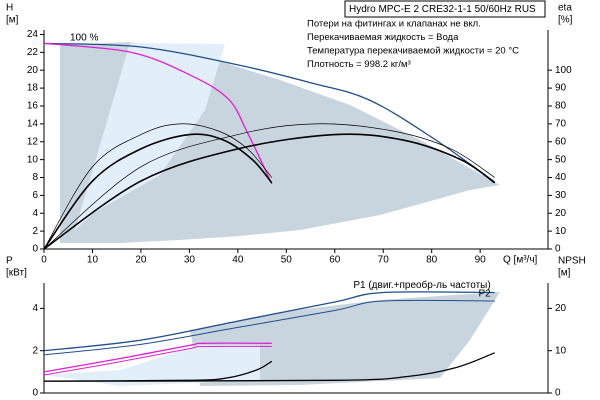  Describe the element at coordinates (359, 64) in the screenshot. I see `annotation: Плотность = 998.2 кг/м³` at that location.